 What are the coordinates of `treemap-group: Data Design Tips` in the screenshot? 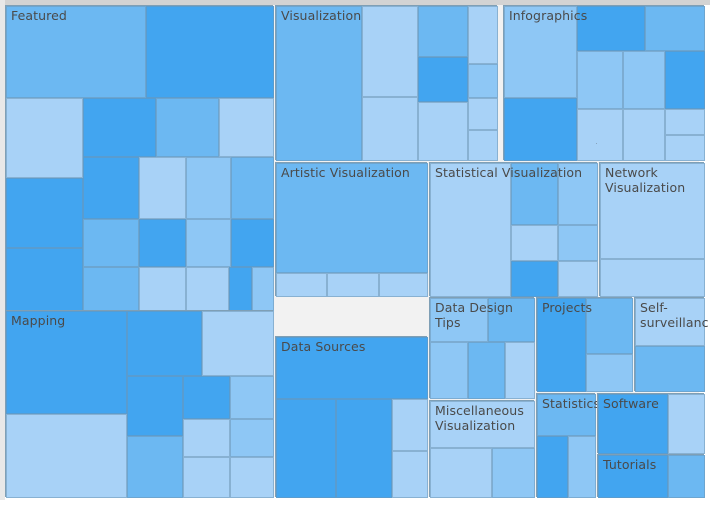 It's located at (482, 348).